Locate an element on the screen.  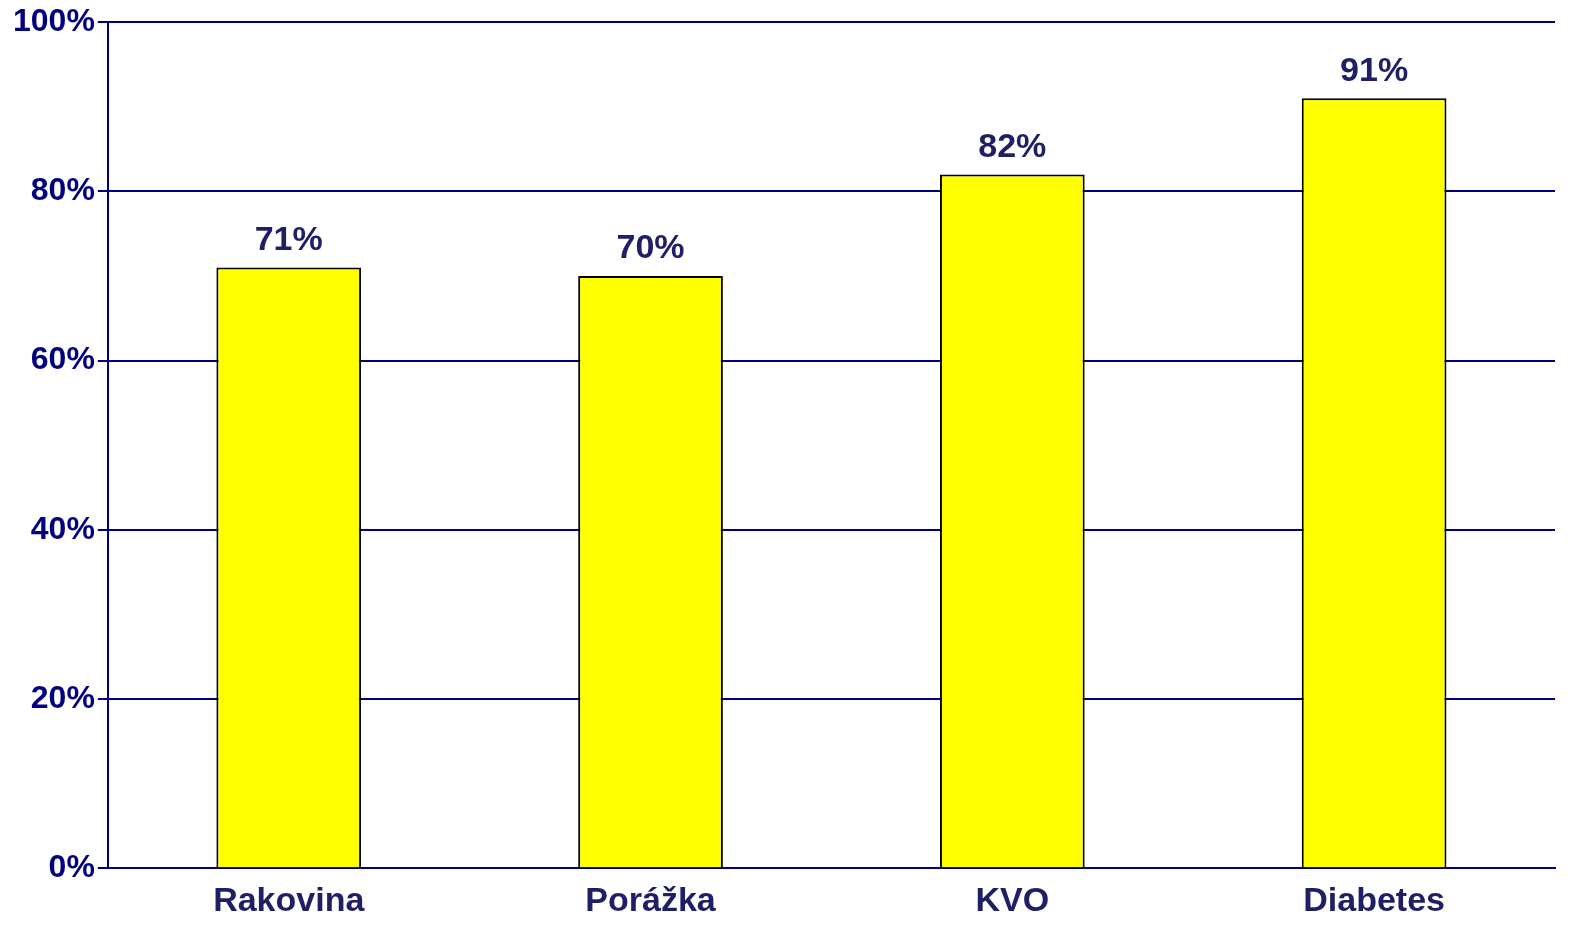
x-tick-label: Porážka is located at coordinates (651, 898).